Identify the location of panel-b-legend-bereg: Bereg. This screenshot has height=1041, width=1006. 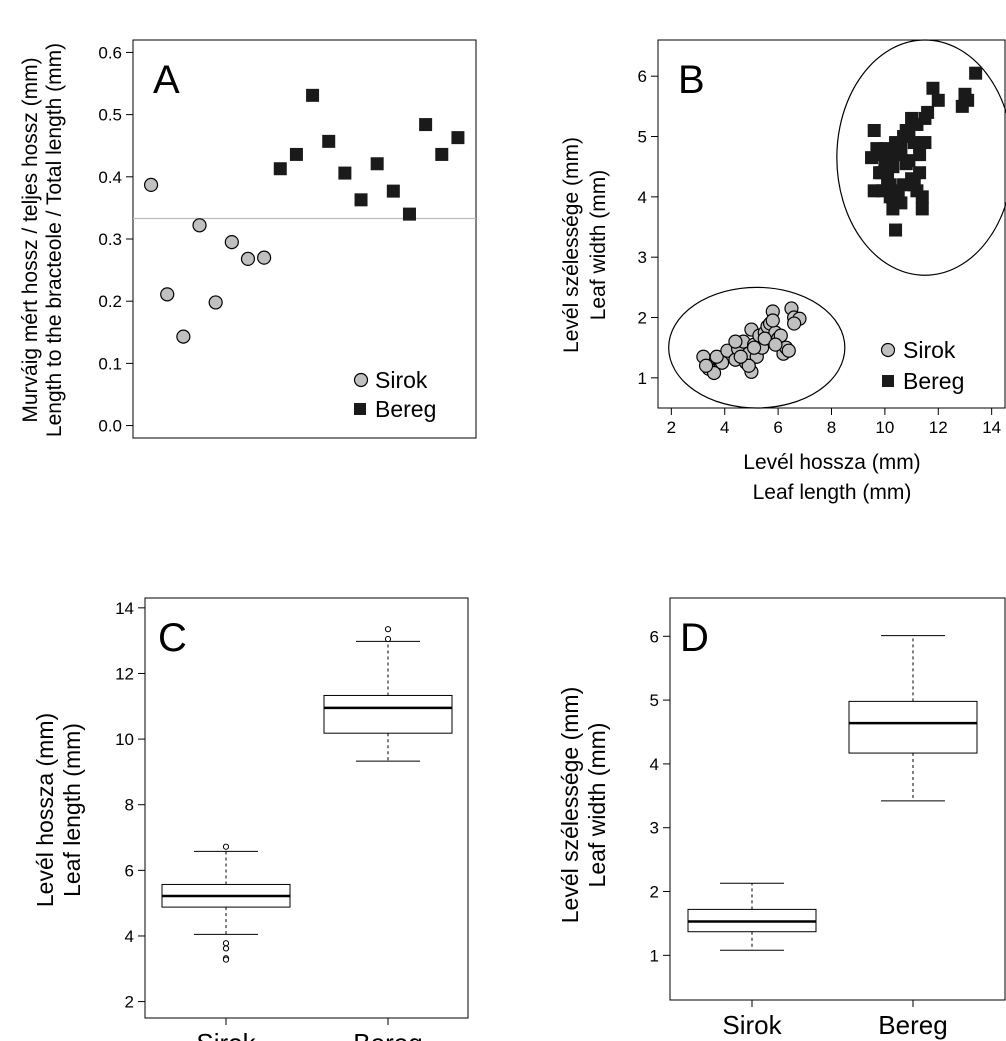
(933, 381).